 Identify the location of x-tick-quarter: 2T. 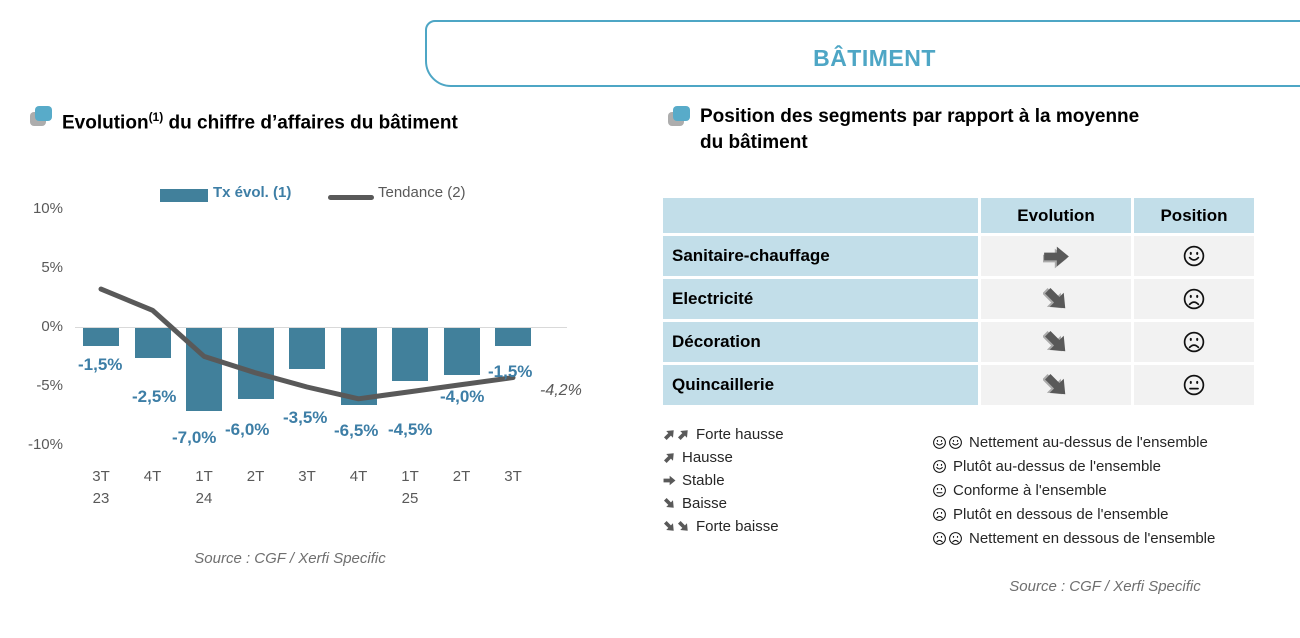
(255, 476).